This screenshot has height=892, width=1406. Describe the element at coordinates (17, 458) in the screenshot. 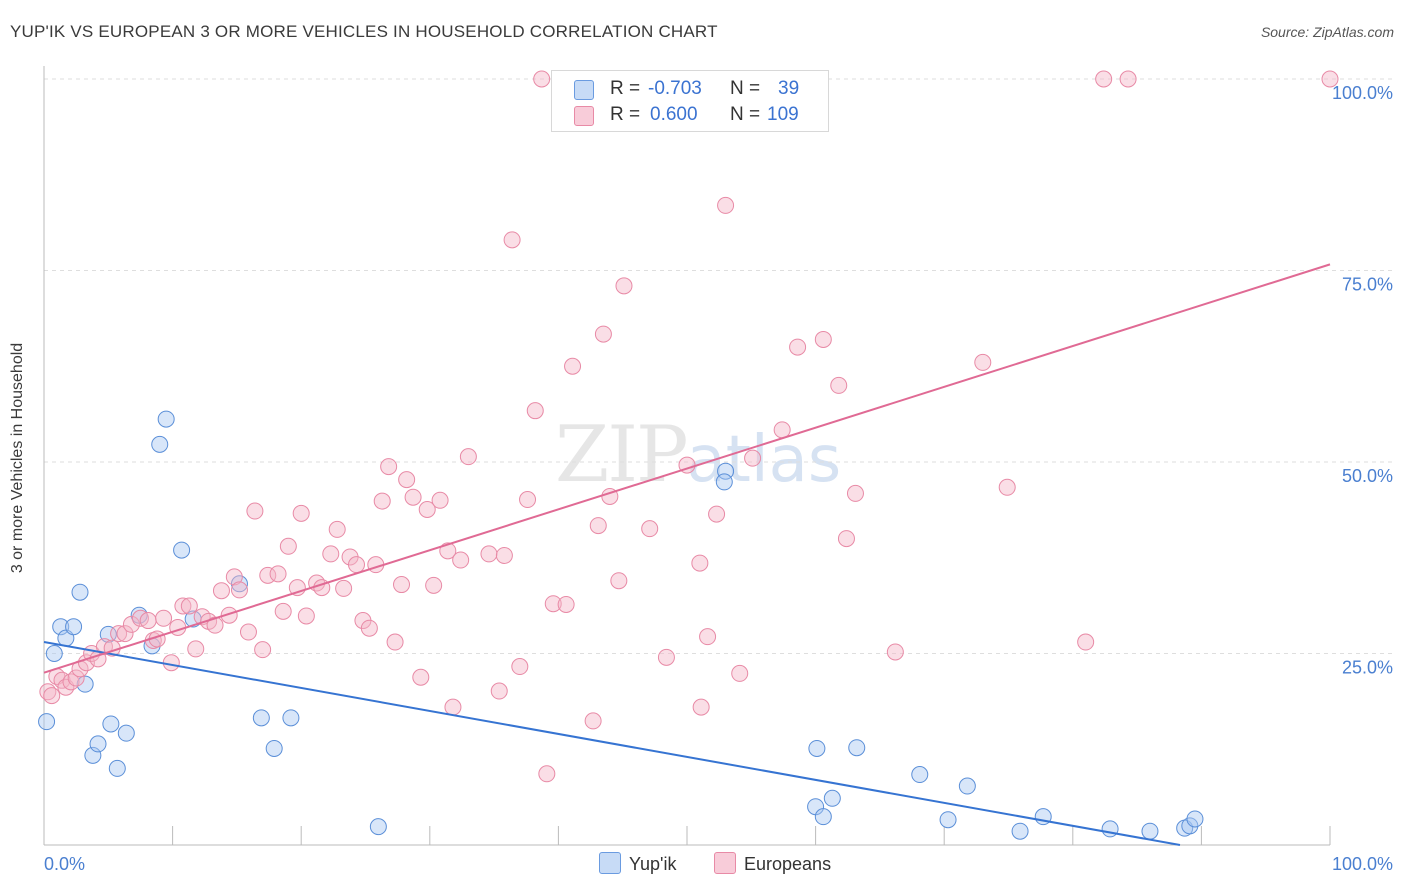

I see `y-axis-label: 3 or more Vehicles in Household` at that location.